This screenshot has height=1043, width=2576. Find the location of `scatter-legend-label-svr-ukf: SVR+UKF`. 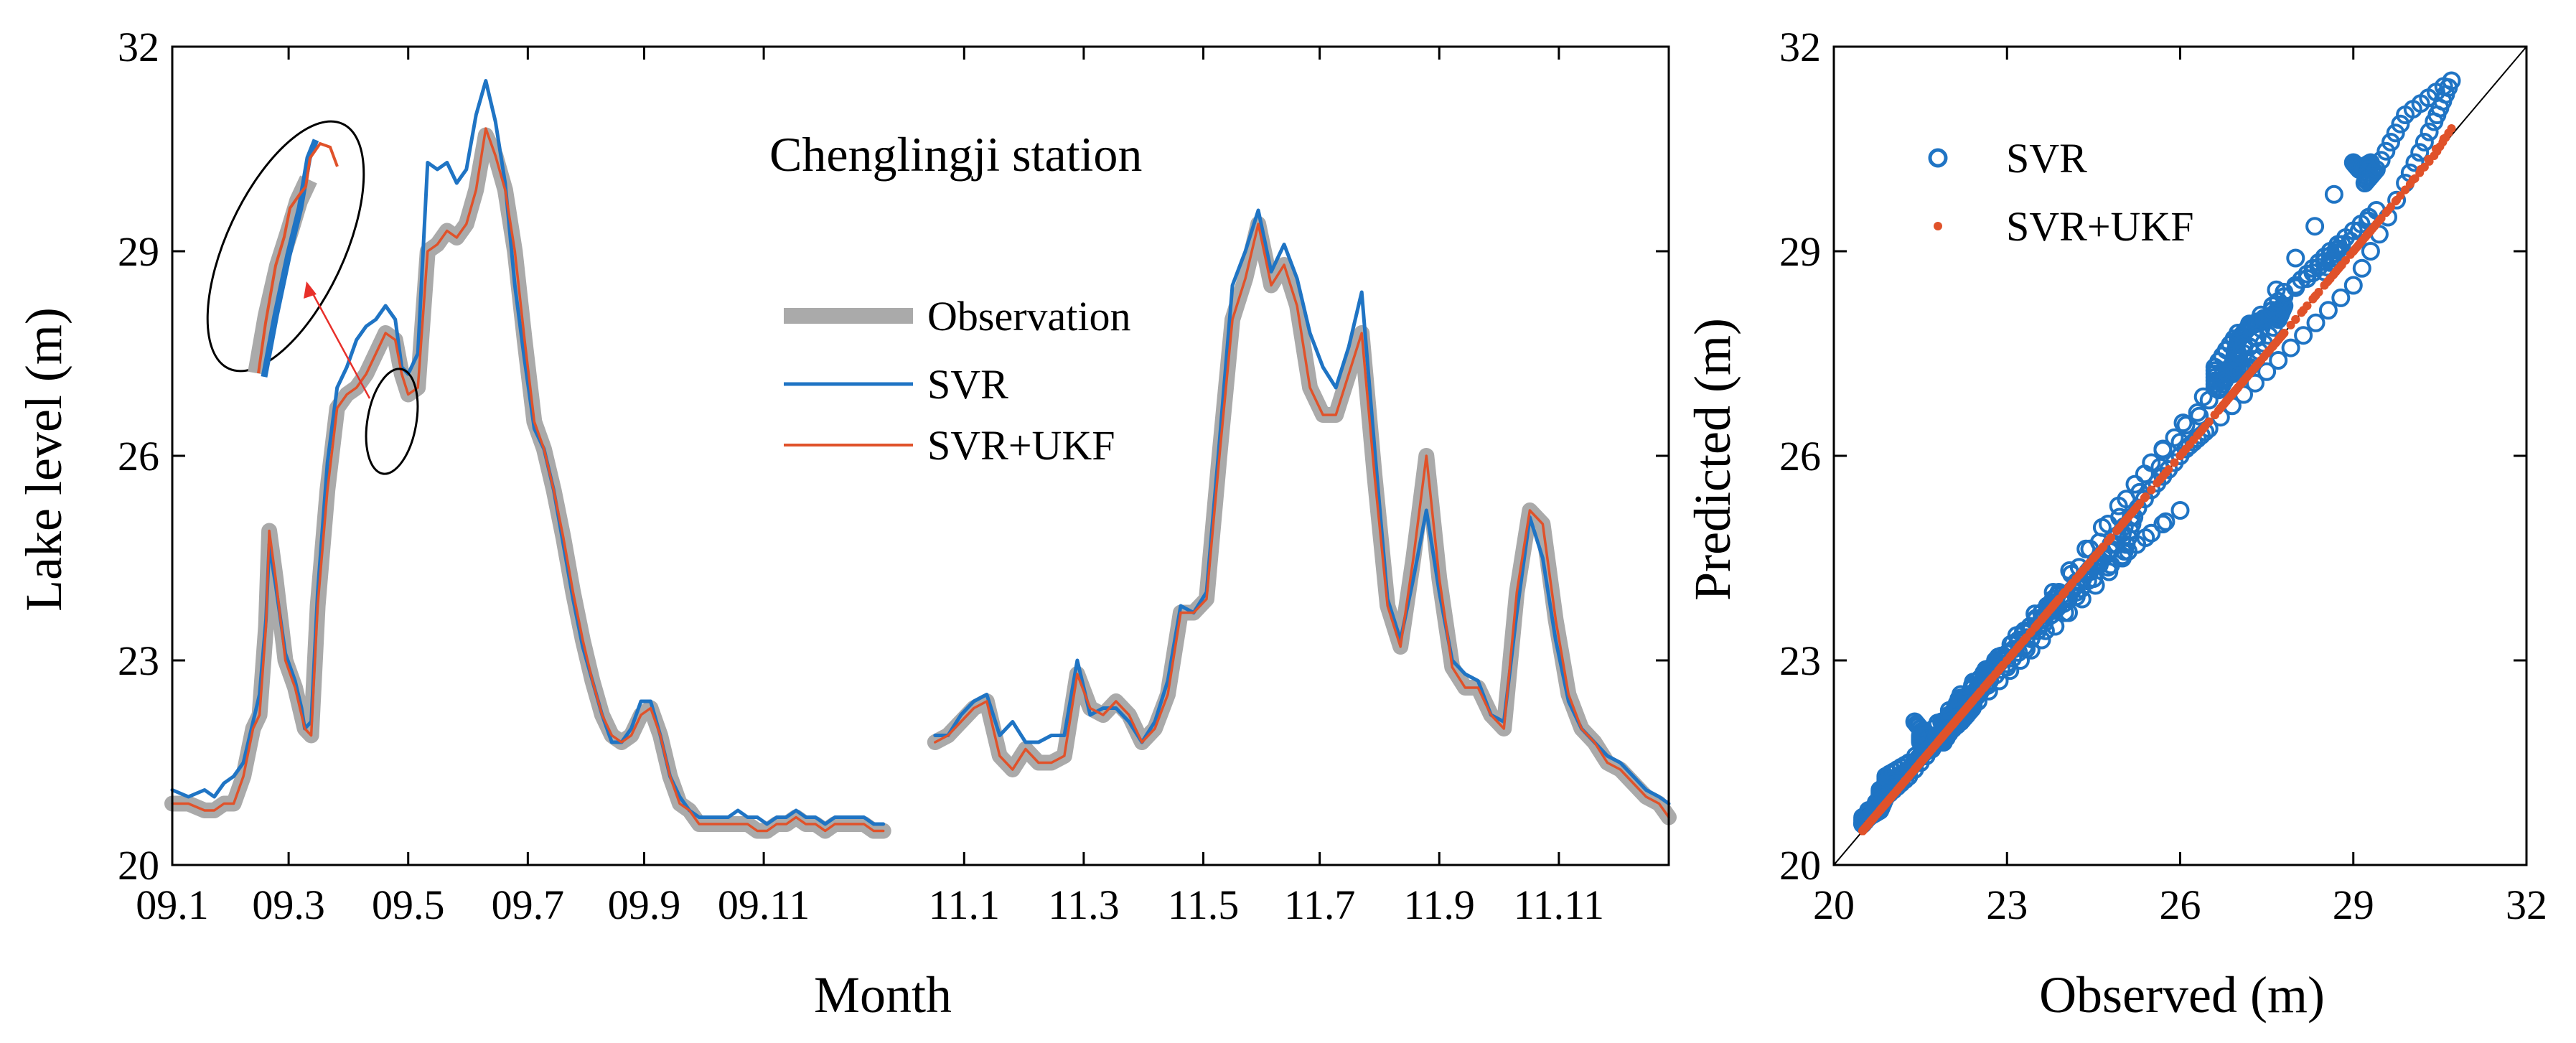

scatter-legend-label-svr-ukf: SVR+UKF is located at coordinates (2100, 226).